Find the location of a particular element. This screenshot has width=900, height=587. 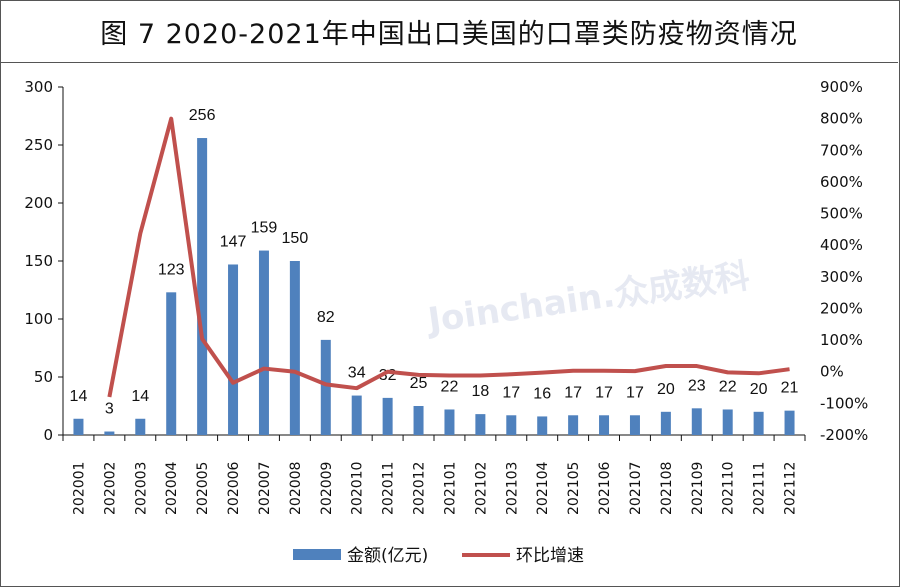

left-tick-label: 50 is located at coordinates (43, 377).